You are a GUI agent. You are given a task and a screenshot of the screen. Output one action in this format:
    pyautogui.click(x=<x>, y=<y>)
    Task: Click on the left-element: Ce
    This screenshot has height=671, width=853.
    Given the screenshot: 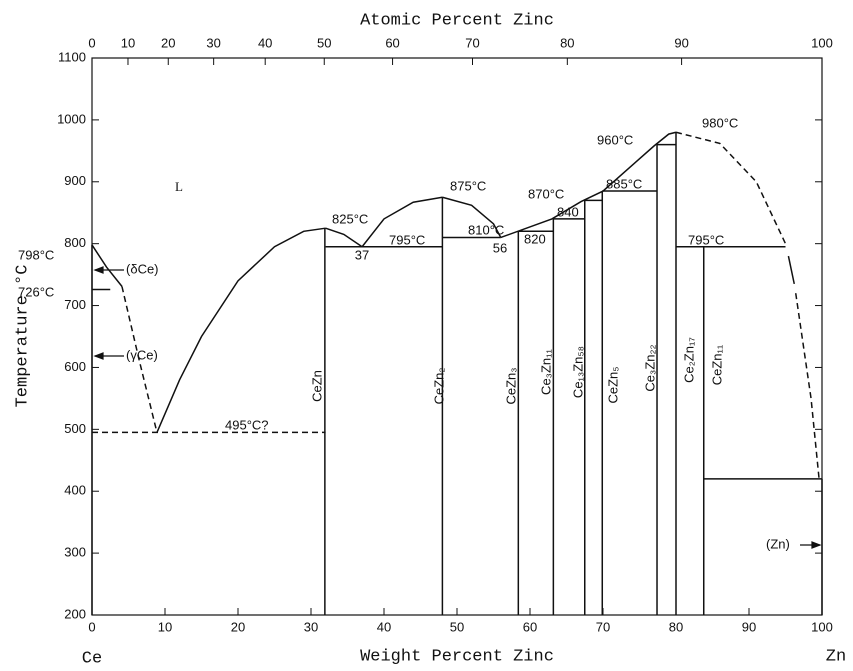 What is the action you would take?
    pyautogui.click(x=92, y=658)
    